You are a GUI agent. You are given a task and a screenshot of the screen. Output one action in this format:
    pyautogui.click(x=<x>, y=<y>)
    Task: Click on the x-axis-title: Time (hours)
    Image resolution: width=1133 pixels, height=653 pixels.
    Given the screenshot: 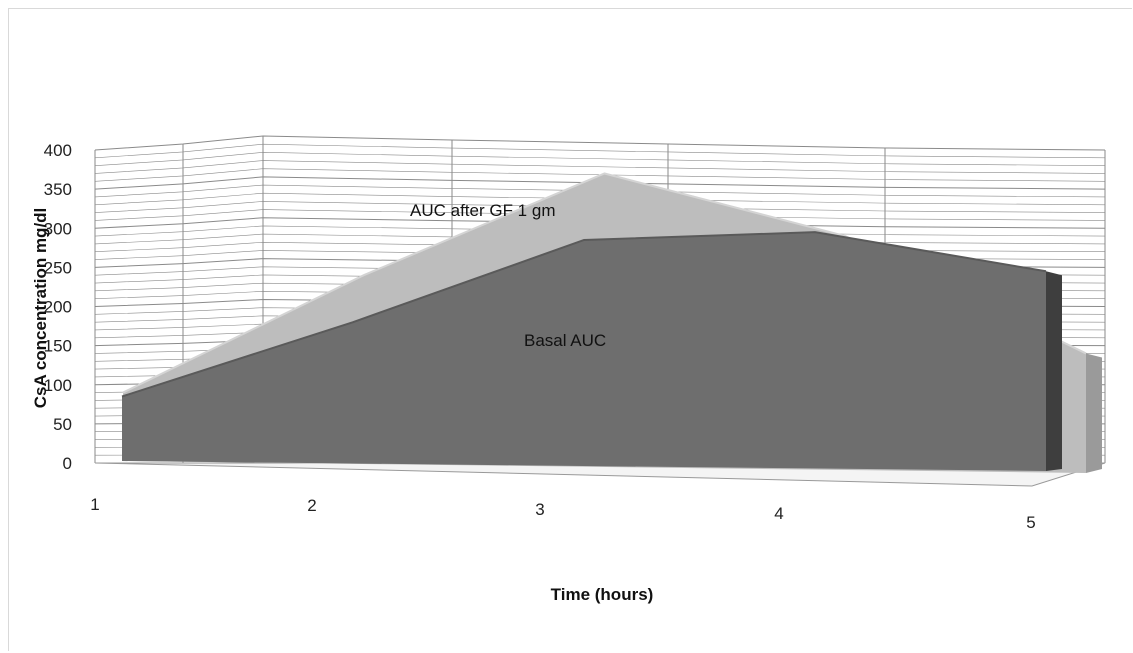 What is the action you would take?
    pyautogui.click(x=602, y=594)
    